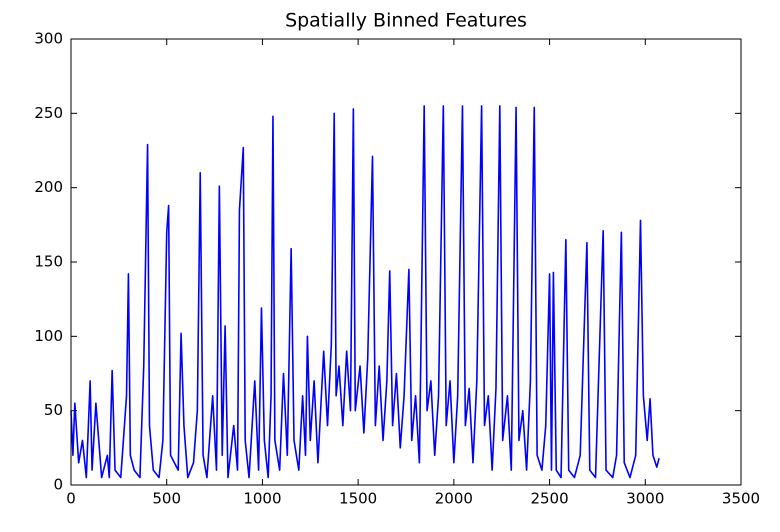 The image size is (780, 532). I want to click on x-tick-label: 1000, so click(262, 499).